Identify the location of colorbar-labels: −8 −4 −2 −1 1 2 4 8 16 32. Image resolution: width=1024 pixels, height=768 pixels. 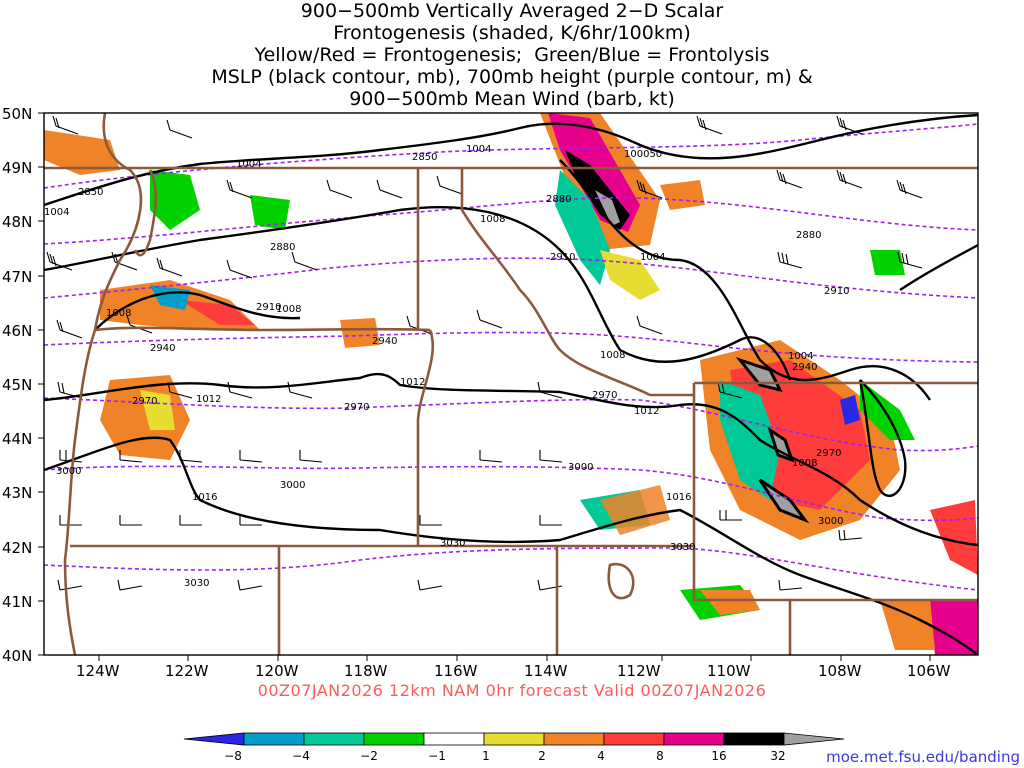
(504, 756).